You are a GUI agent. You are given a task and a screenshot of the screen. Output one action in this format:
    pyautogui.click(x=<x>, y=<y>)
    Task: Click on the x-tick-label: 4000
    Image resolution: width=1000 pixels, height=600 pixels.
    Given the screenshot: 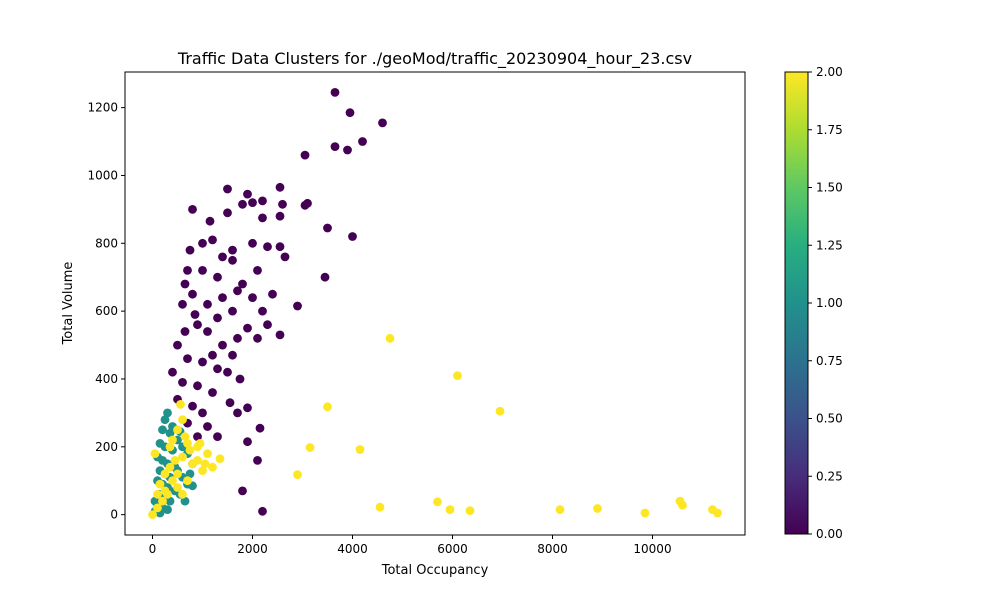 What is the action you would take?
    pyautogui.click(x=352, y=549)
    